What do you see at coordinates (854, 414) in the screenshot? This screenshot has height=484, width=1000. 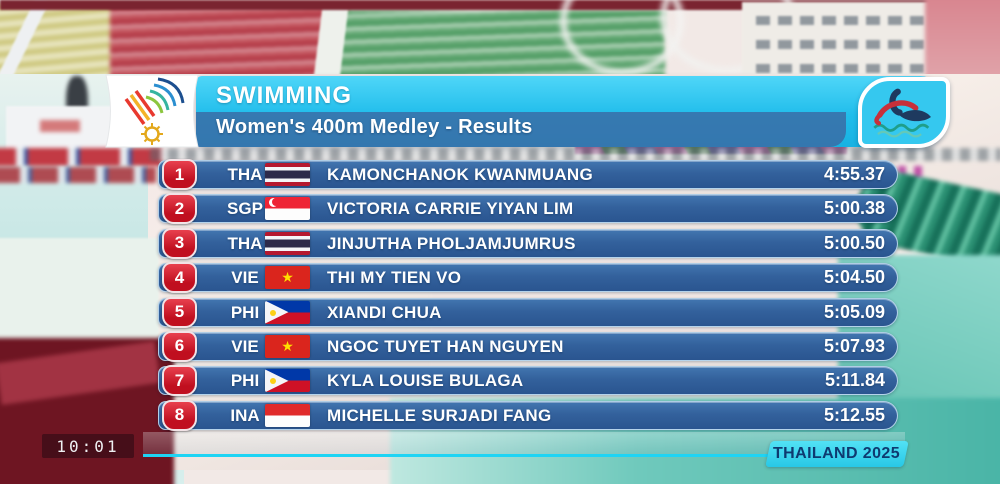 I see `result-time: 5:12.55` at bounding box center [854, 414].